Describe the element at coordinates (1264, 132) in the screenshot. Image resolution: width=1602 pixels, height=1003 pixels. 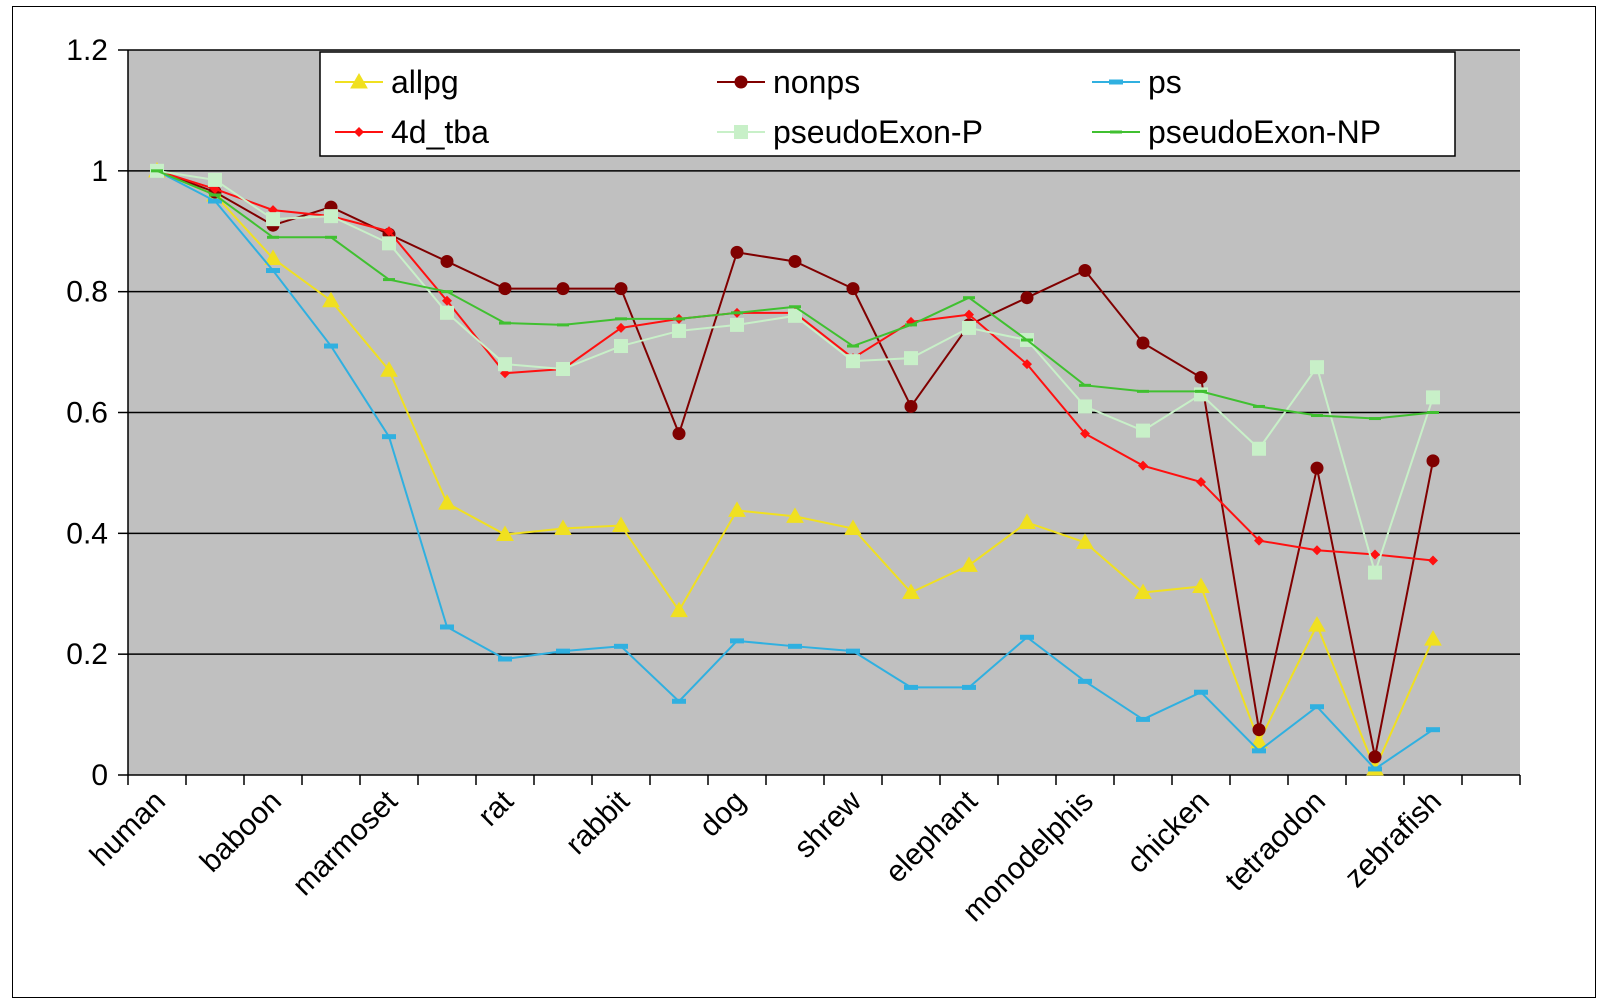
I see `legend-label-pseudoexon-np: pseudoExon-NP` at that location.